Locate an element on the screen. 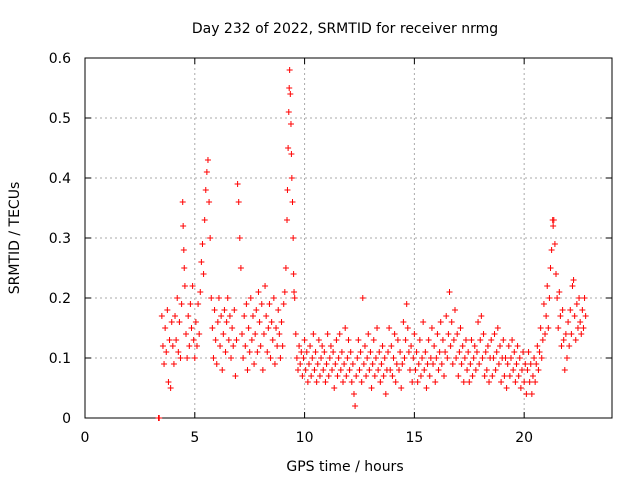 This screenshot has height=480, width=640. x-tick-label: 5 is located at coordinates (194, 438).